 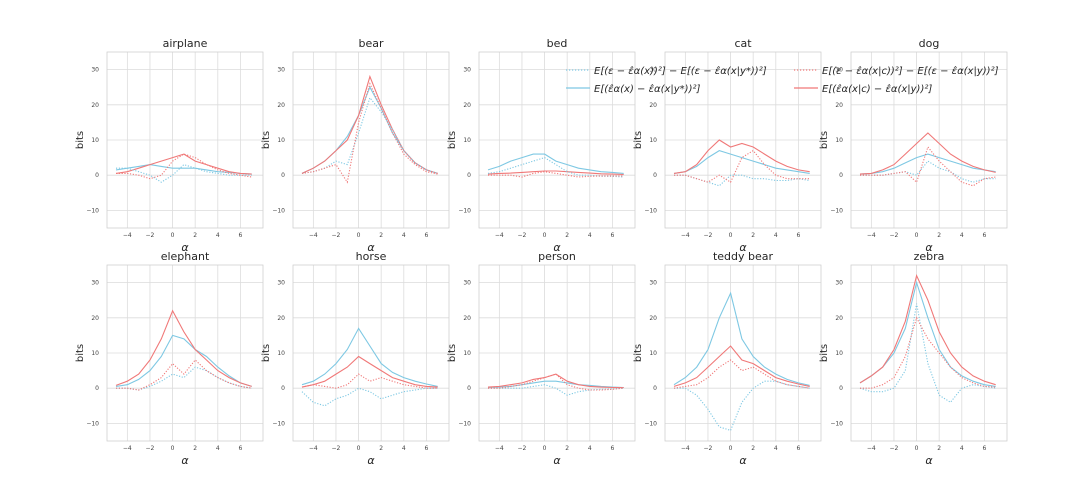 What do you see at coordinates (557, 43) in the screenshot?
I see `subplot-title: bed` at bounding box center [557, 43].